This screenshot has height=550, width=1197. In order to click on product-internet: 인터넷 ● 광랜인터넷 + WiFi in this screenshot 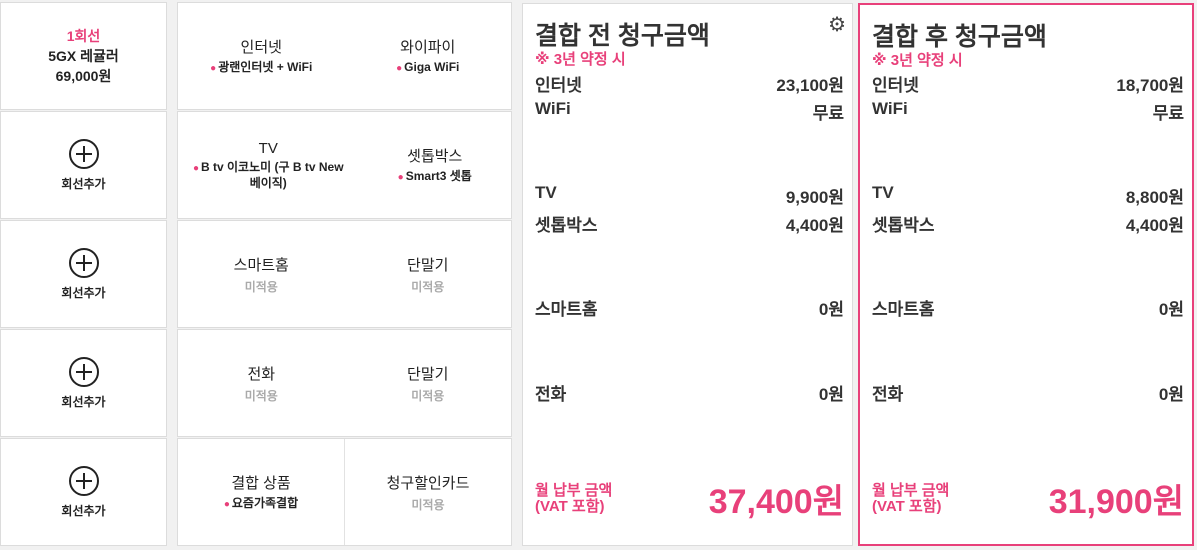, I will do `click(261, 56)`.